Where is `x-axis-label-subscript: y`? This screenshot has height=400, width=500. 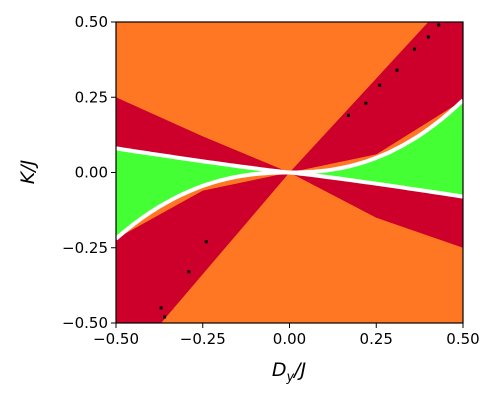 x-axis-label-subscript: y is located at coordinates (289, 377).